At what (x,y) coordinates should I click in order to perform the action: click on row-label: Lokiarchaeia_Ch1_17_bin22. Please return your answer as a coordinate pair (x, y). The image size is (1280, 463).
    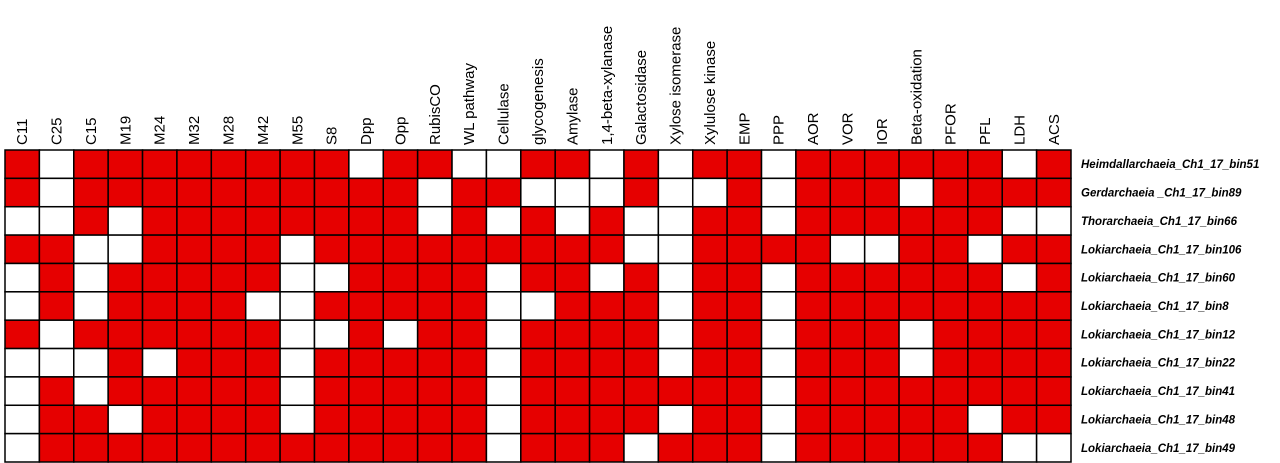
    Looking at the image, I should click on (1158, 364).